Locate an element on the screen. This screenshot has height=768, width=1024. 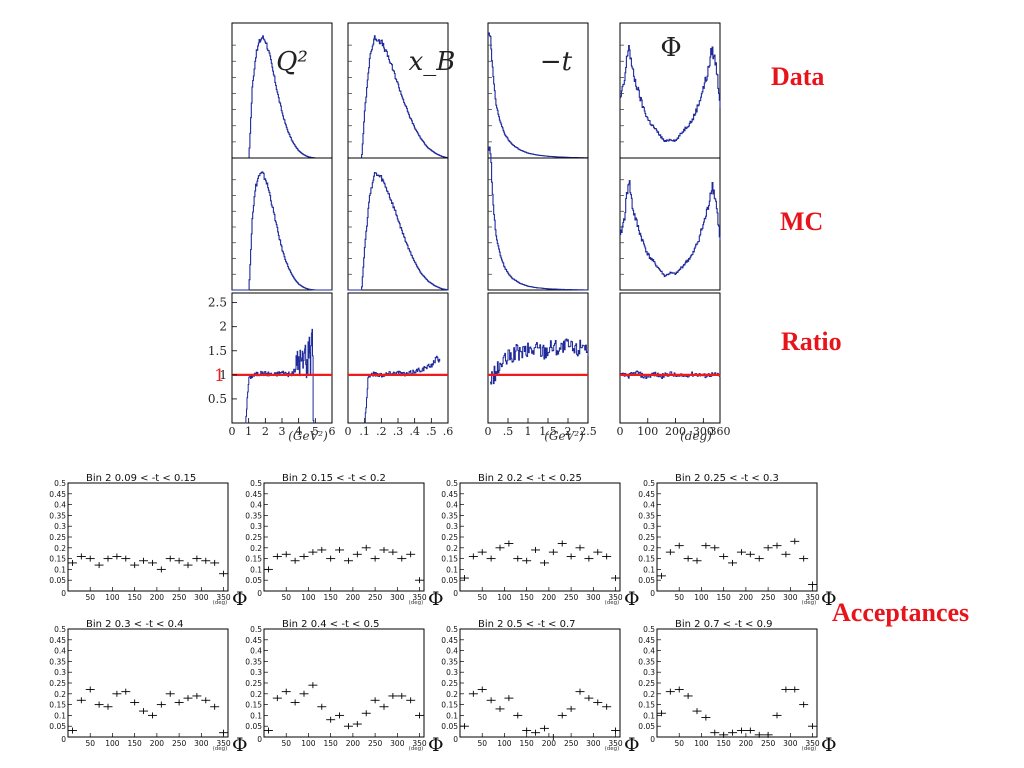
top-column-0: Q² is located at coordinates (282, 156).